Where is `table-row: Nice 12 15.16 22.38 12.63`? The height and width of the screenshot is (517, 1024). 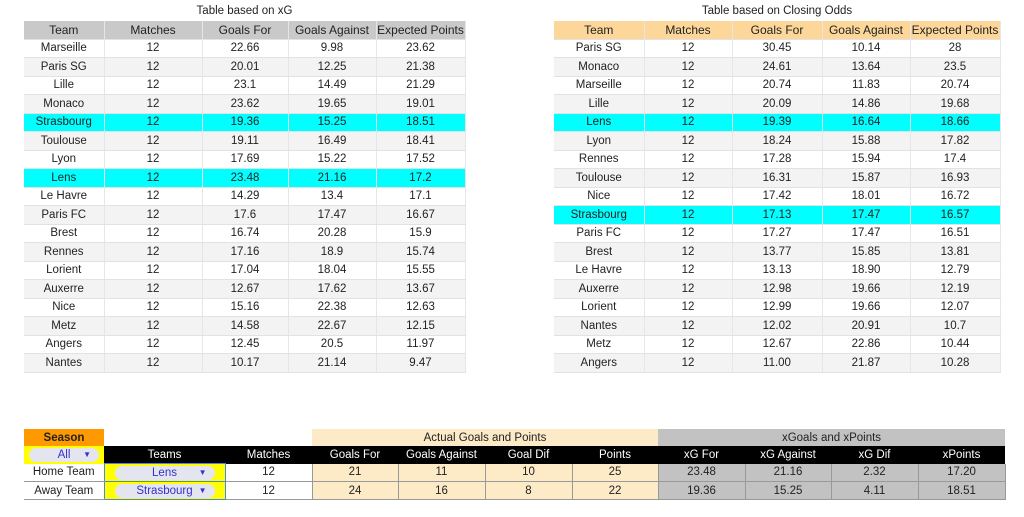 table-row: Nice 12 15.16 22.38 12.63 is located at coordinates (245, 307).